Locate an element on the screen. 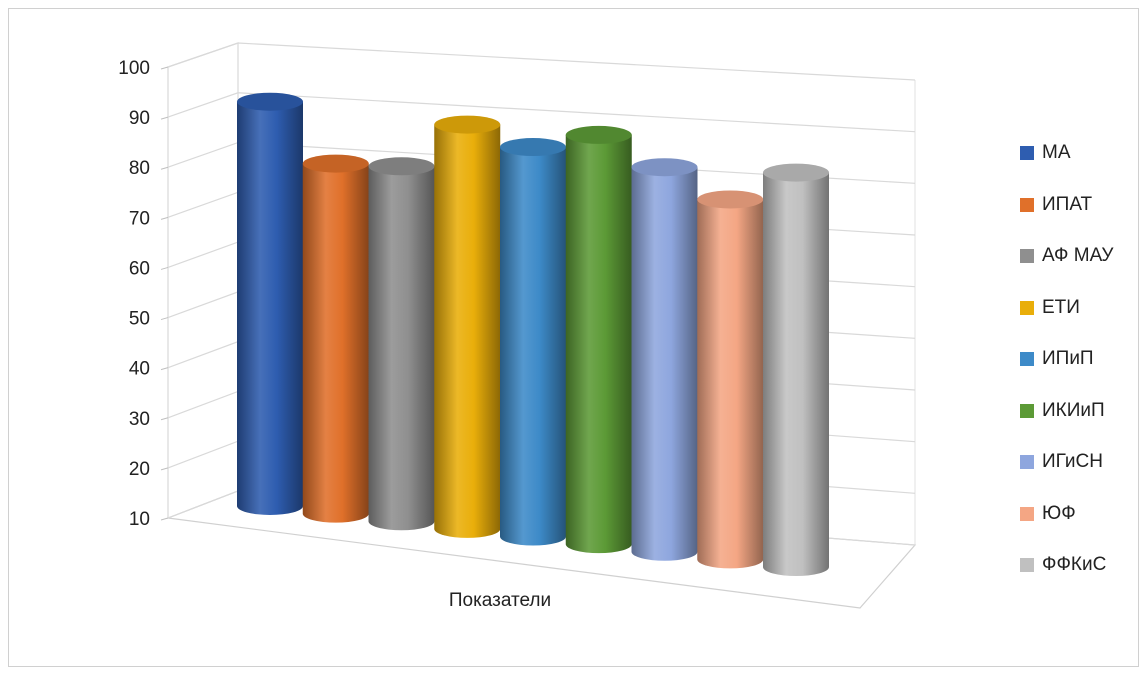 Image resolution: width=1147 pixels, height=675 pixels. y-tick-label: 40 is located at coordinates (139, 369).